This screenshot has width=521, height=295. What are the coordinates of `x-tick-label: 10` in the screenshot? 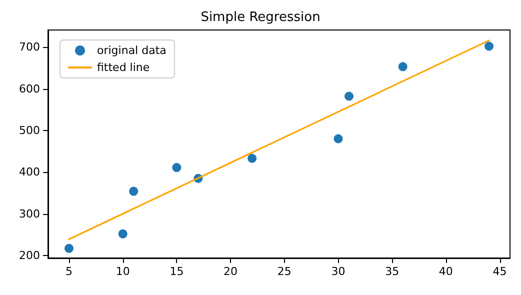 It's located at (123, 271).